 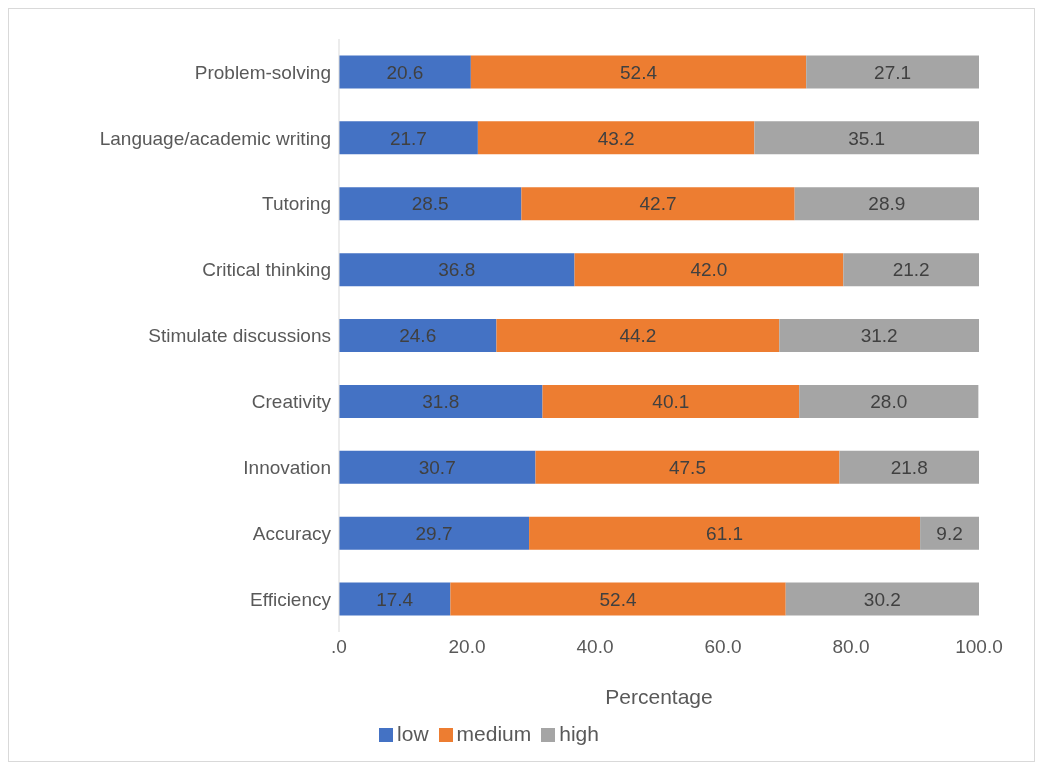 I want to click on data-label: 29.7, so click(x=434, y=533).